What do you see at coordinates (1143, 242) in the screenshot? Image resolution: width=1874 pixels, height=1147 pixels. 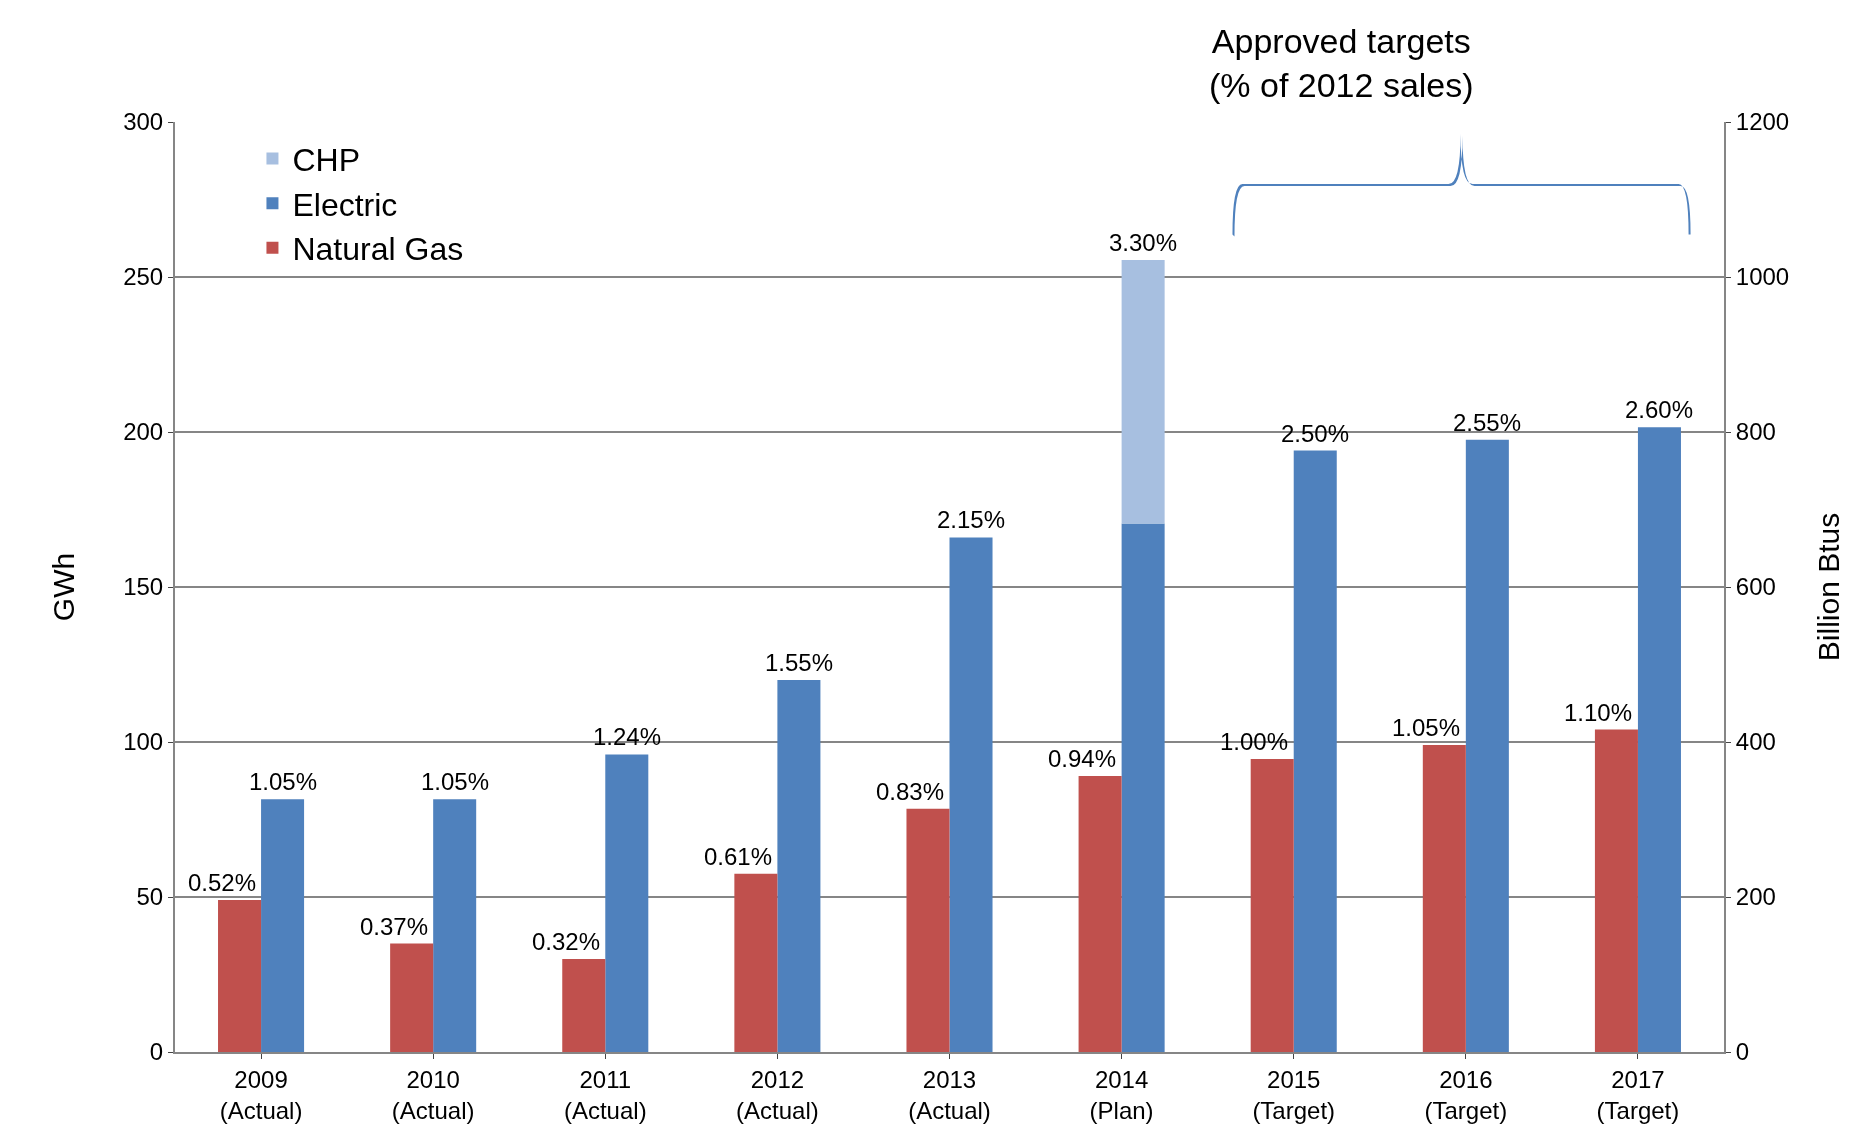 I see `annotation: 3.30%` at bounding box center [1143, 242].